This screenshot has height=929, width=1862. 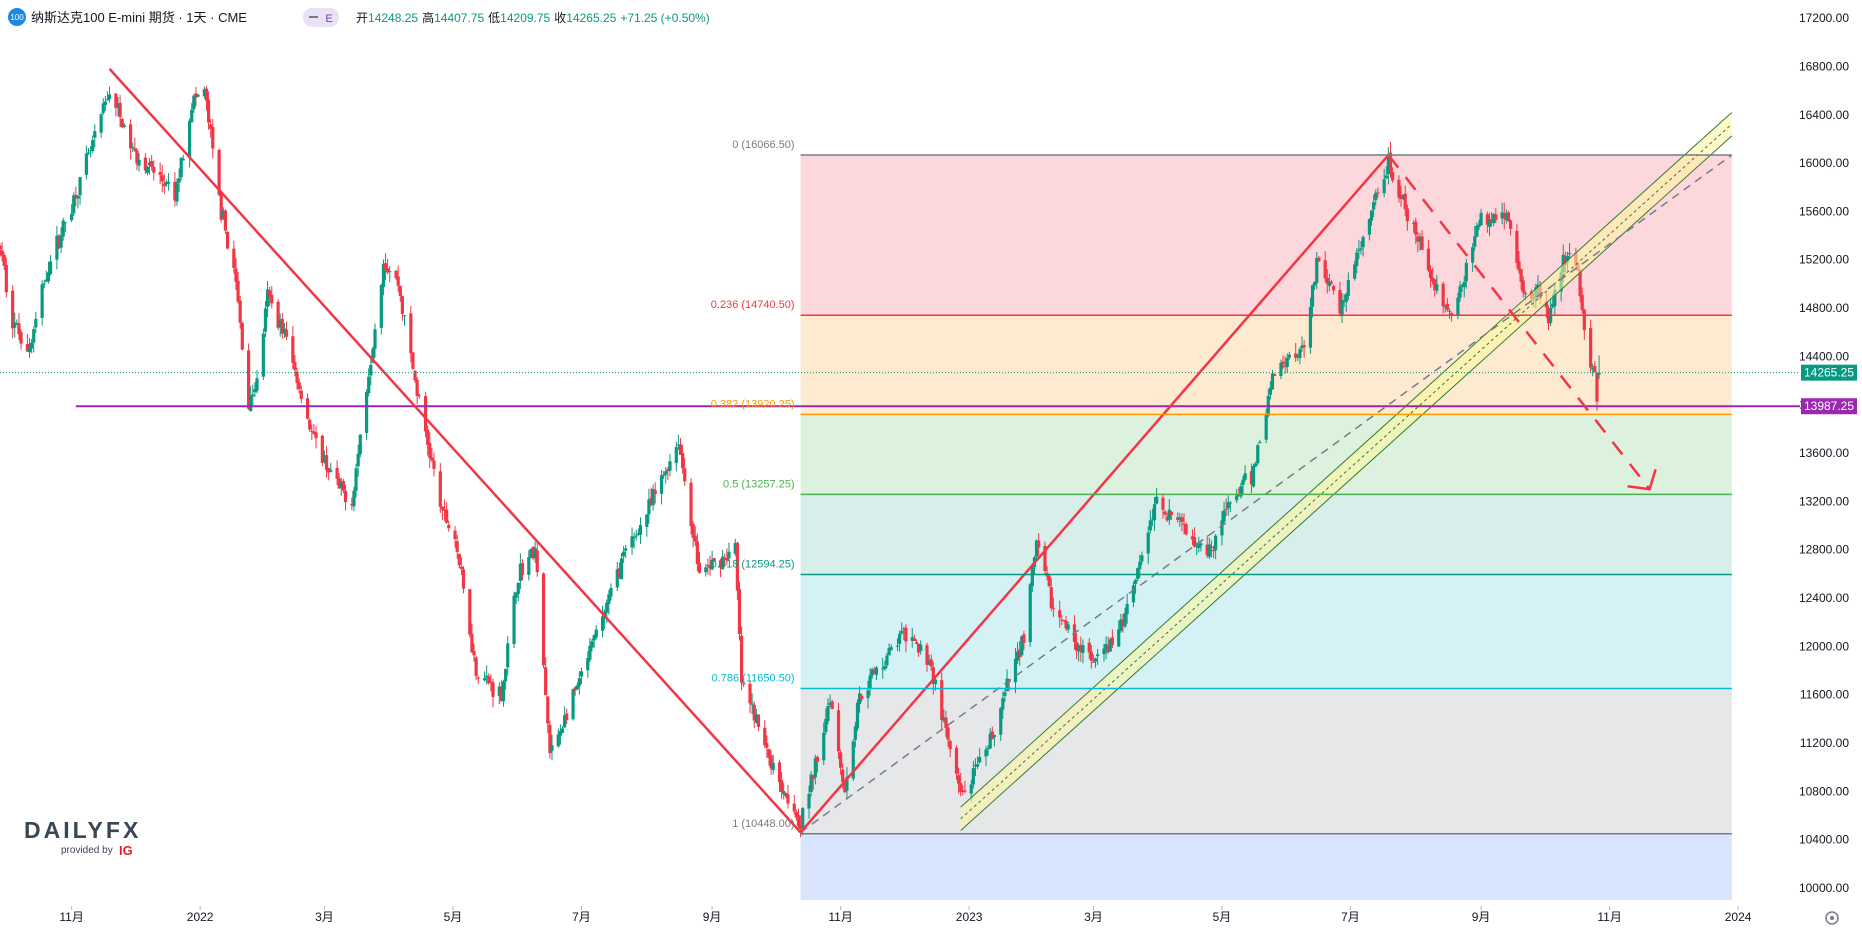 What do you see at coordinates (905, 915) in the screenshot?
I see `time-axis: 11月 2022 3月 5月 7月 9月 11月 2023 3月 5月 7月 9月 11月 2024` at bounding box center [905, 915].